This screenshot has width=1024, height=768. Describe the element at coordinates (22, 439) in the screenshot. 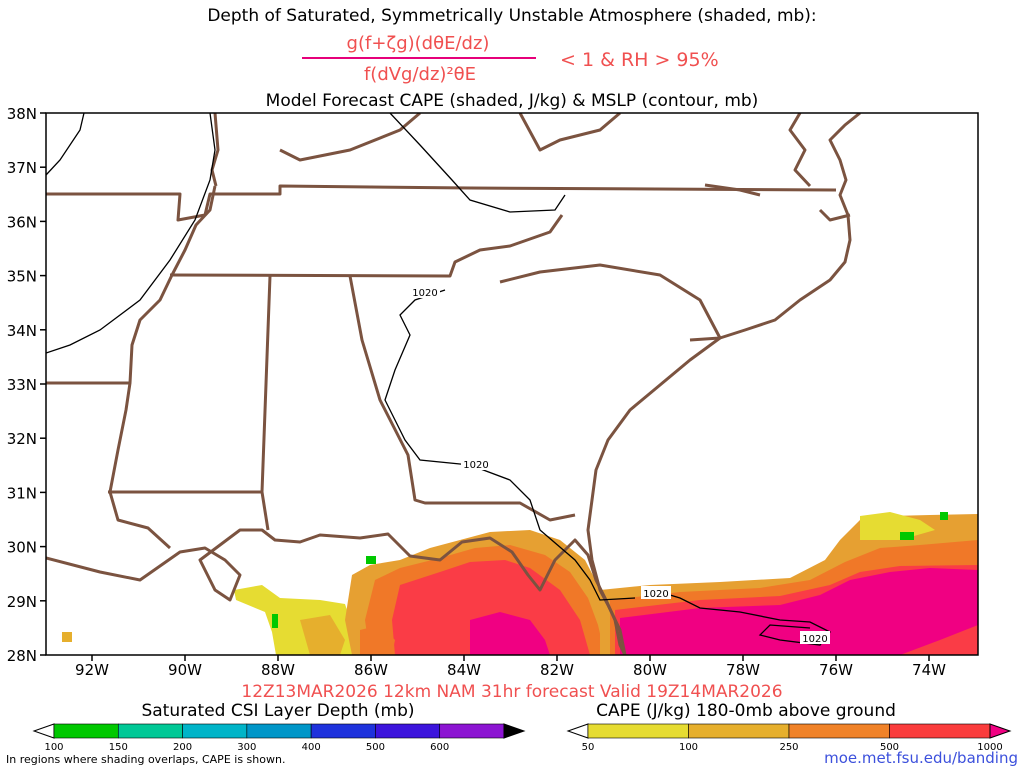

I see `lat-label: 32N` at that location.